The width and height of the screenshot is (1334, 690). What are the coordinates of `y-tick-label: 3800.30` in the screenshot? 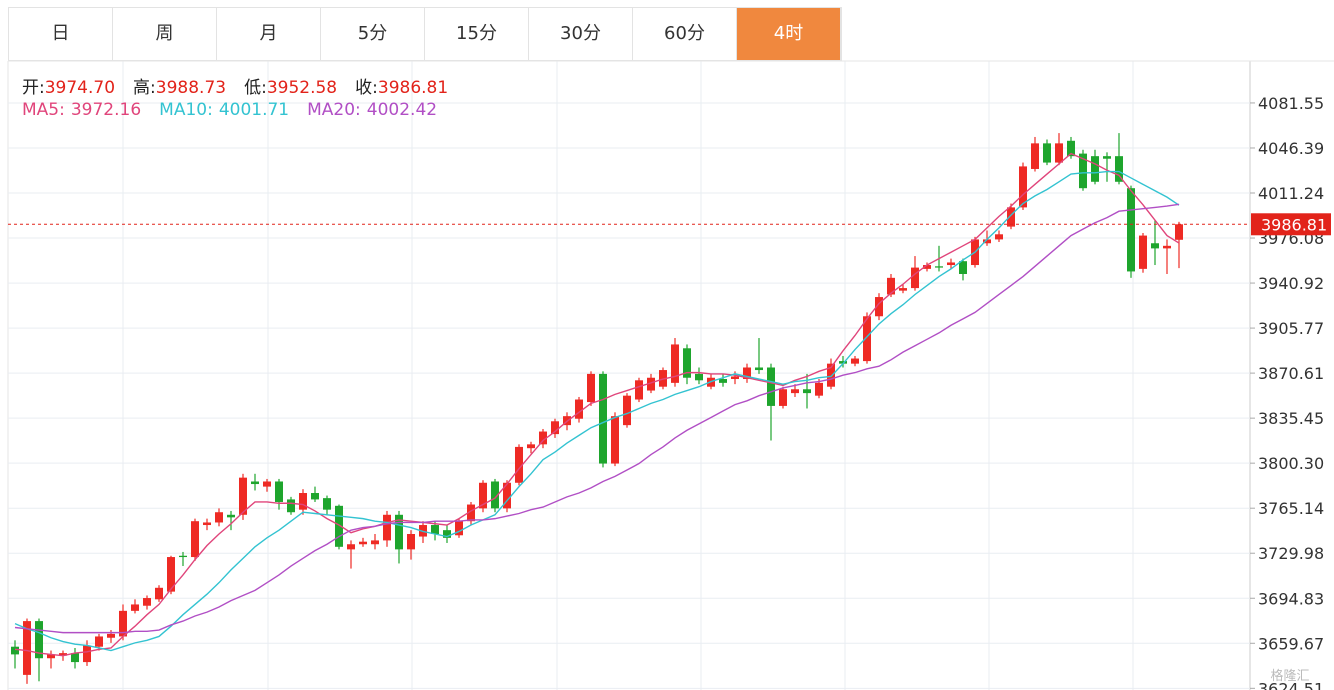 It's located at (1291, 463).